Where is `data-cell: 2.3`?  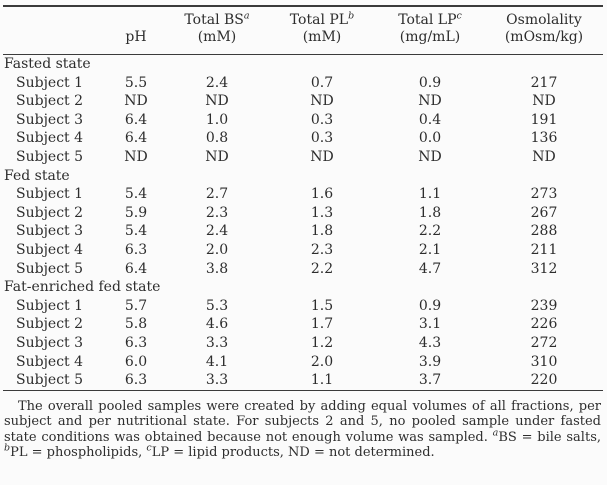 data-cell: 2.3 is located at coordinates (322, 249).